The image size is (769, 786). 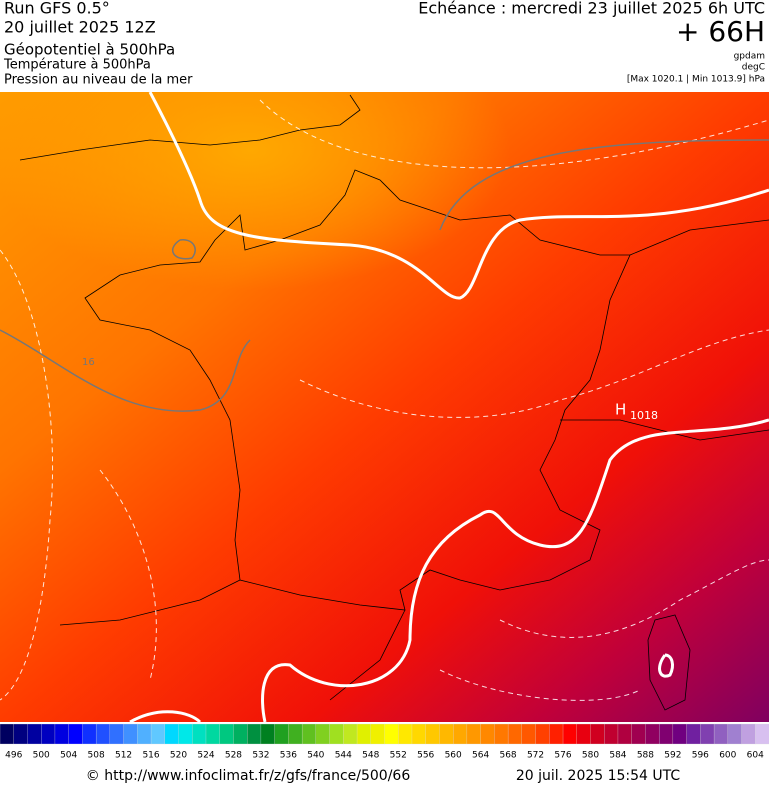 I want to click on field-label: Pression au niveau de la mer, so click(x=98, y=80).